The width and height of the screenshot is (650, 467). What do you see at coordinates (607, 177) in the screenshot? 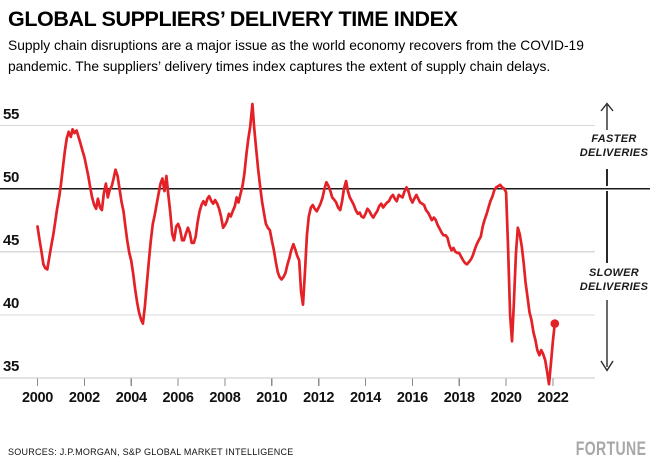
I see `faster-connector-line` at bounding box center [607, 177].